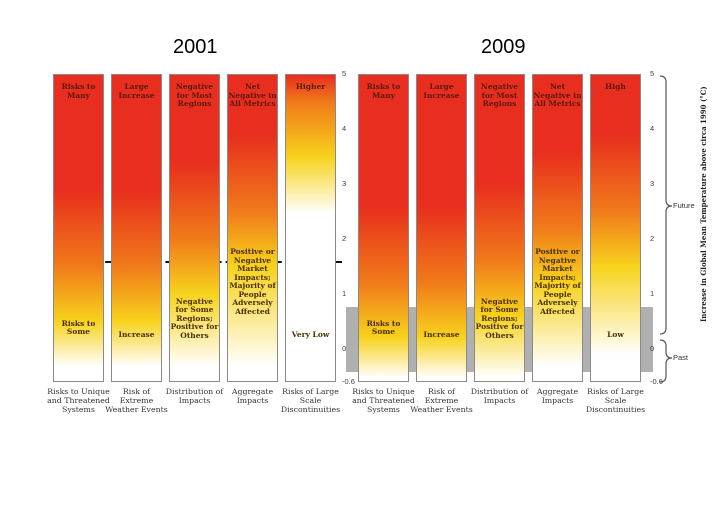 Image resolution: width=728 pixels, height=515 pixels. What do you see at coordinates (666, 205) in the screenshot?
I see `future-bracket` at bounding box center [666, 205].